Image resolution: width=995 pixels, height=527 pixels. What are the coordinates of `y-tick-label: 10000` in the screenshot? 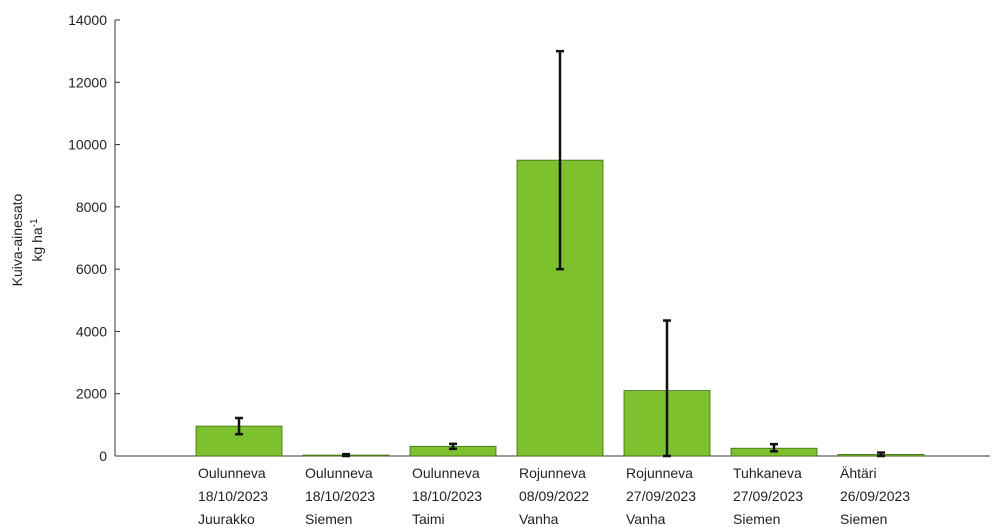 It's located at (87, 145).